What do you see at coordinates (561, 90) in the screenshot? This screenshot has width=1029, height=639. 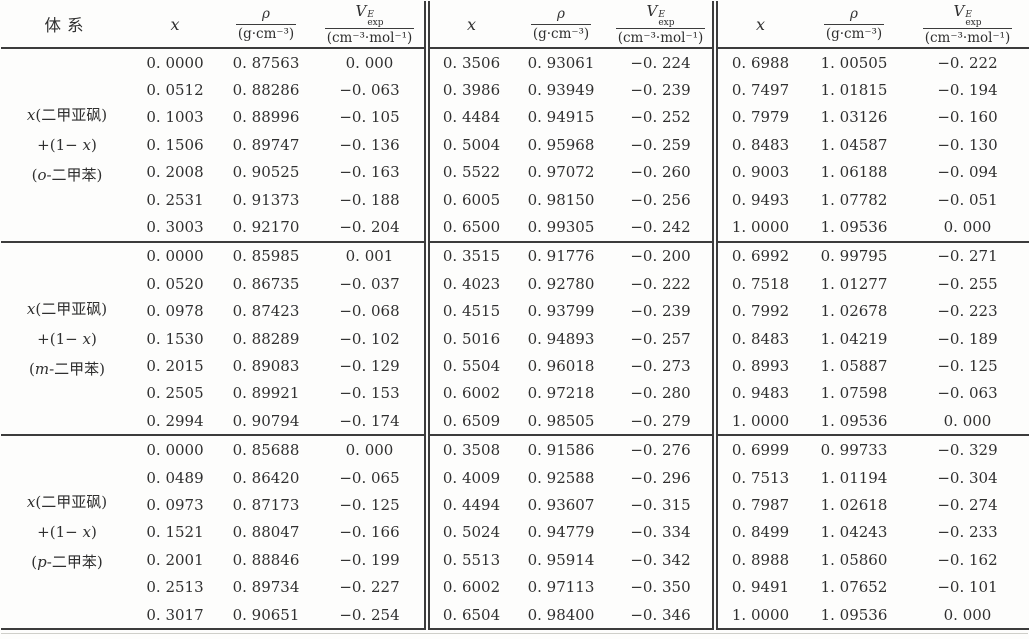 I see `cell-rho: 0. 93949` at bounding box center [561, 90].